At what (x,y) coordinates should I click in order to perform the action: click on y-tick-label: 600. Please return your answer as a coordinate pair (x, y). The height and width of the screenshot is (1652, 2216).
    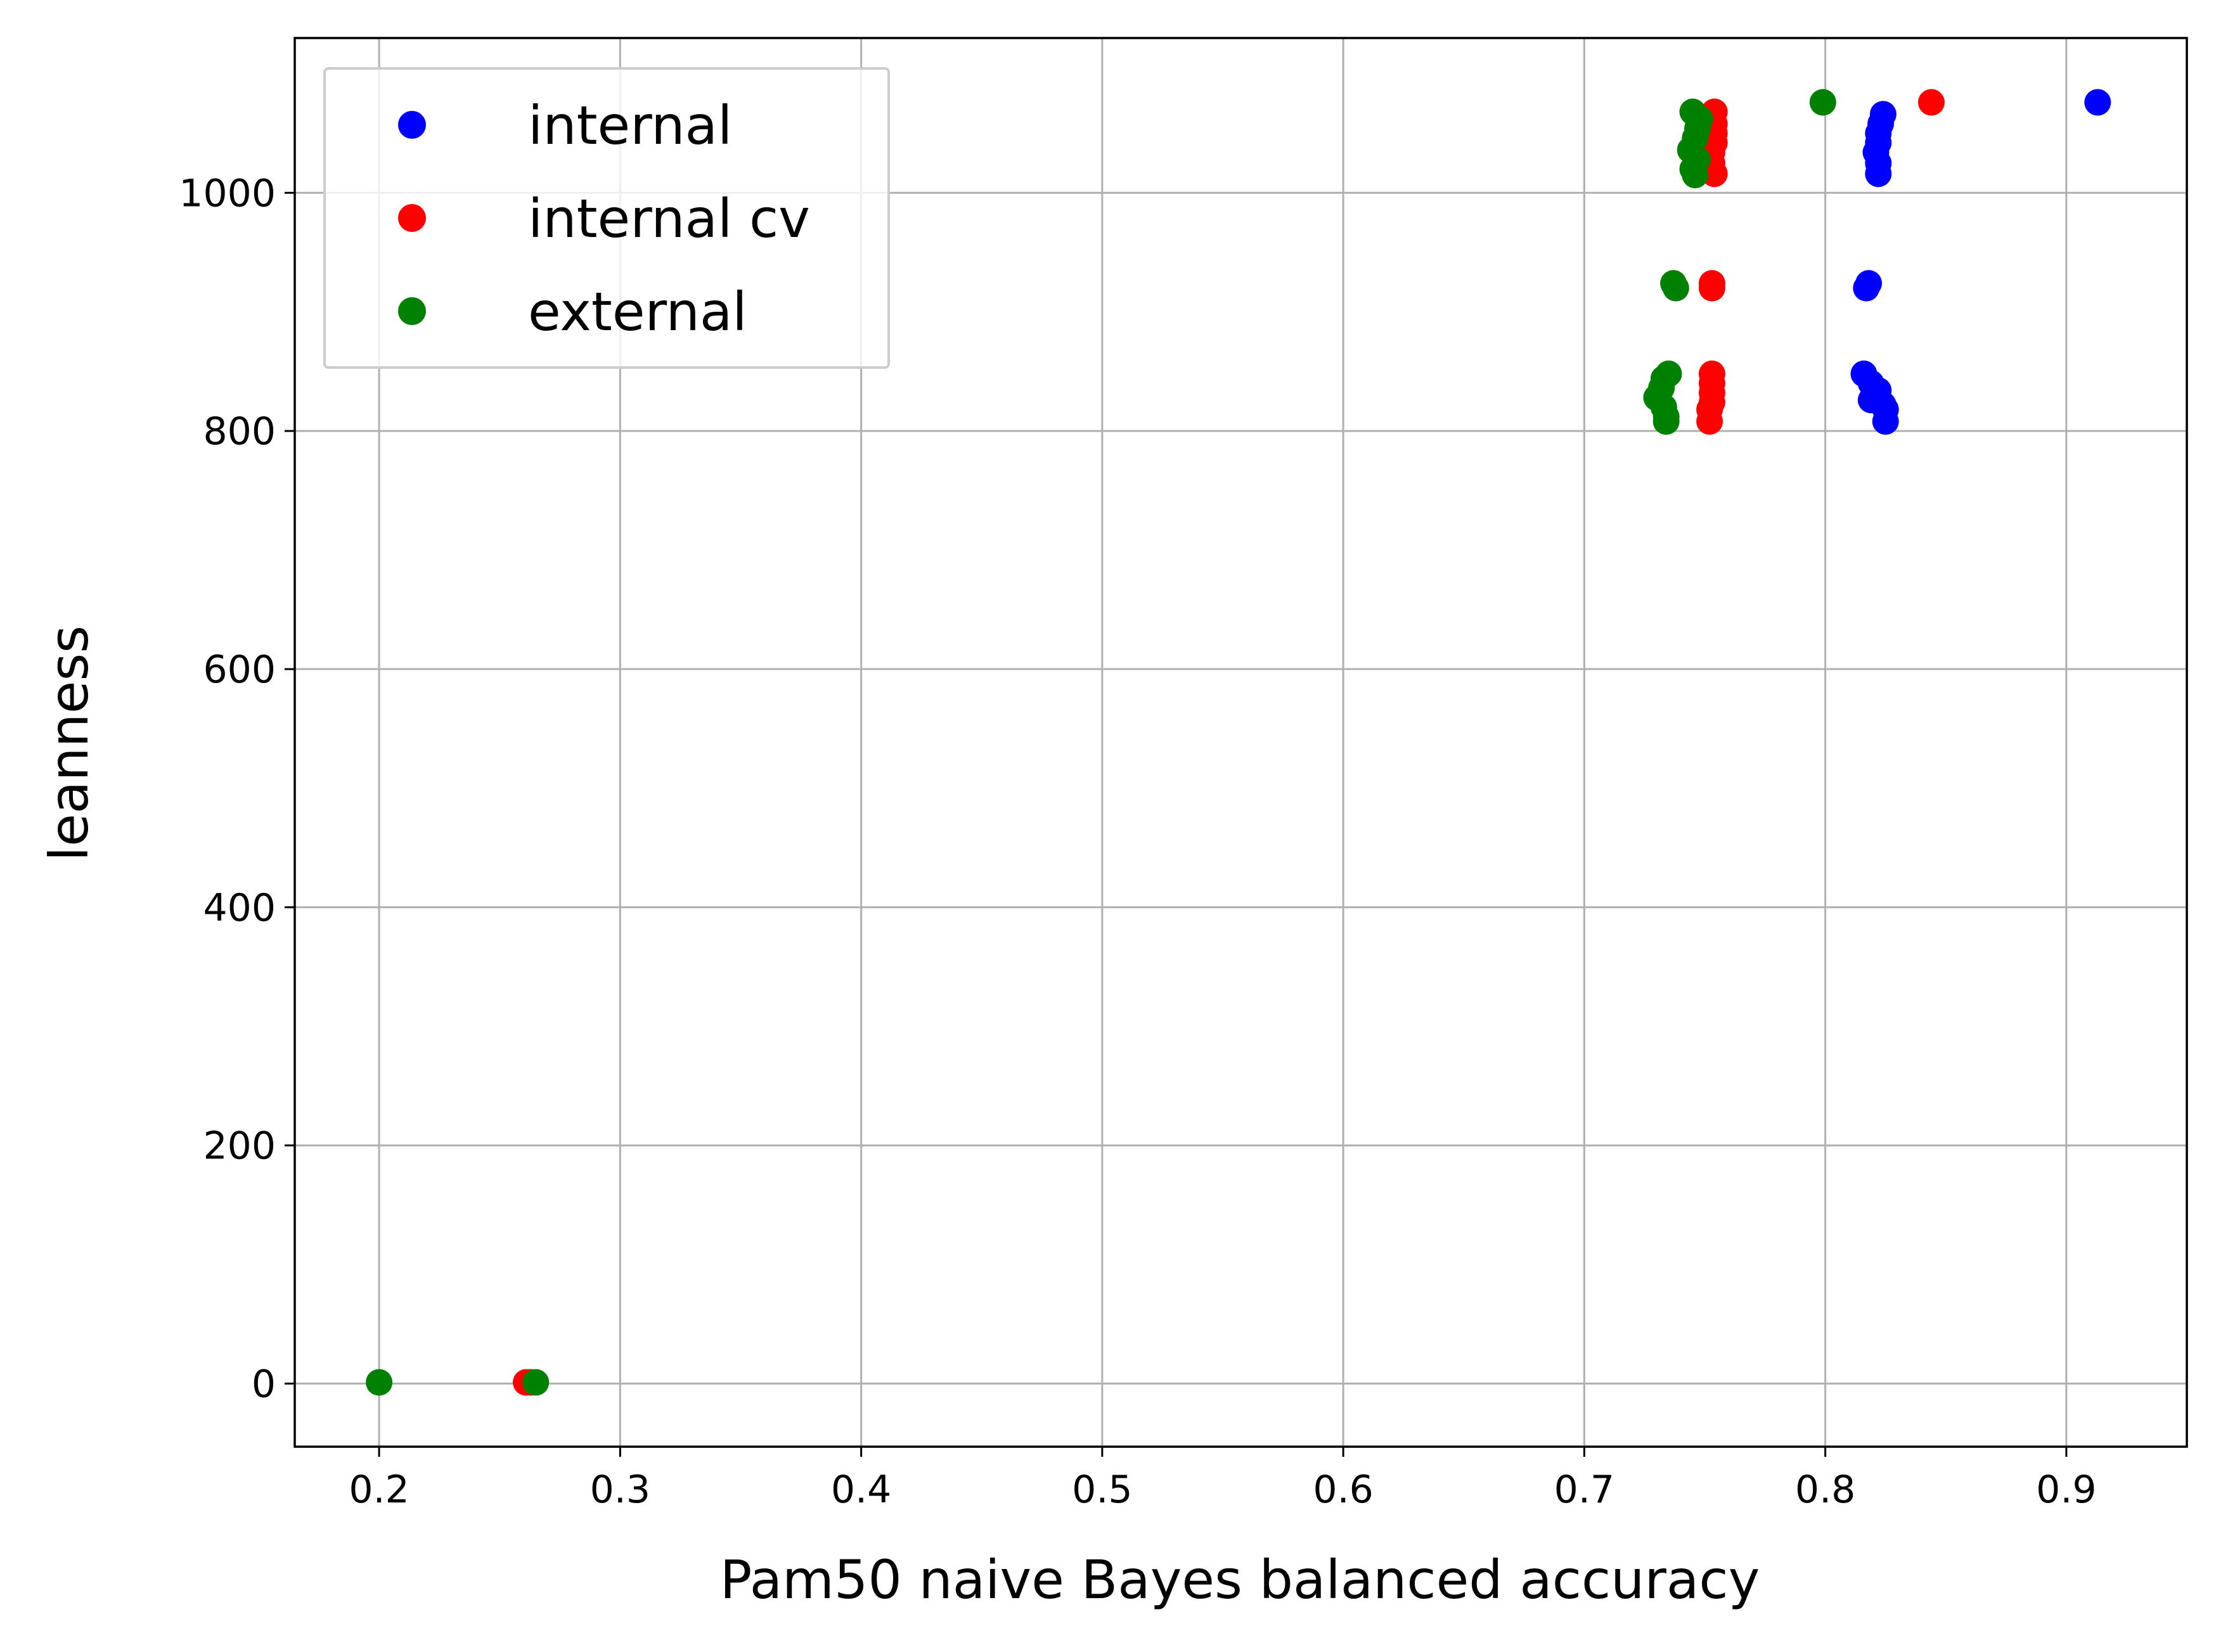
    Looking at the image, I should click on (239, 670).